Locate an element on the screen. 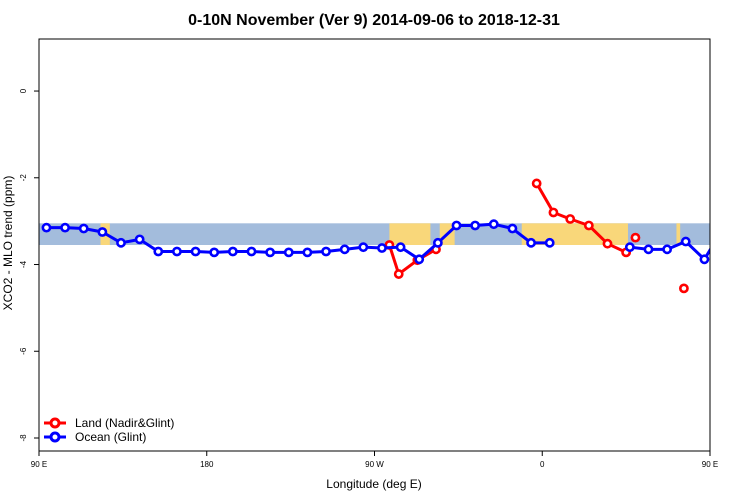 The image size is (750, 500). x-tick-label: 180 is located at coordinates (207, 464).